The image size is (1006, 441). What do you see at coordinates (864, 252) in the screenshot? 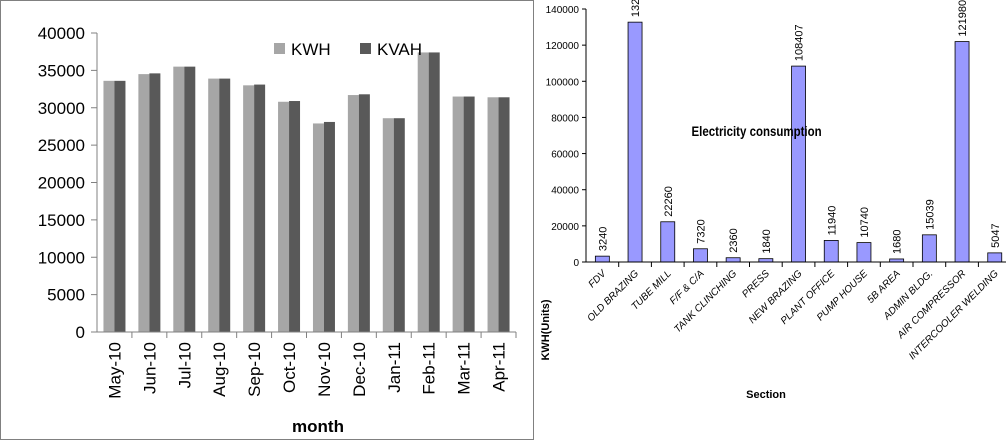
I see `bar-pump-house` at bounding box center [864, 252].